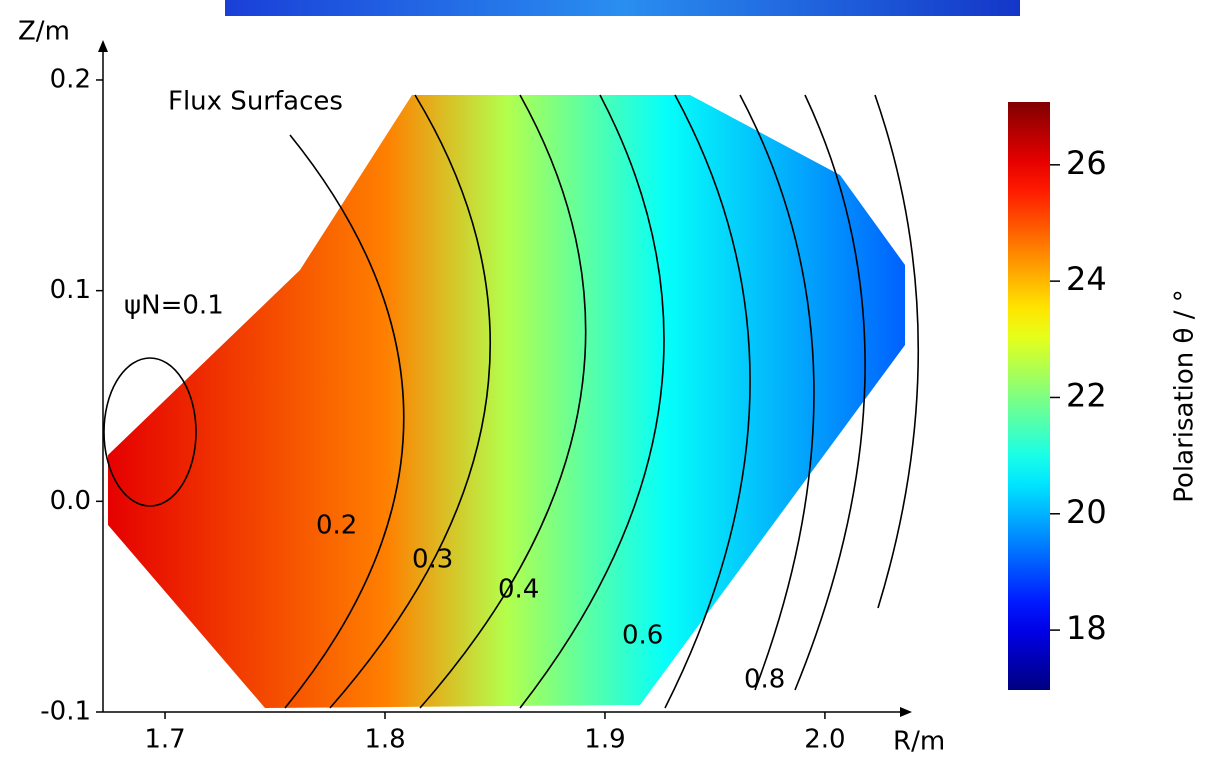  I want to click on x-tick-label: 2.0, so click(824, 740).